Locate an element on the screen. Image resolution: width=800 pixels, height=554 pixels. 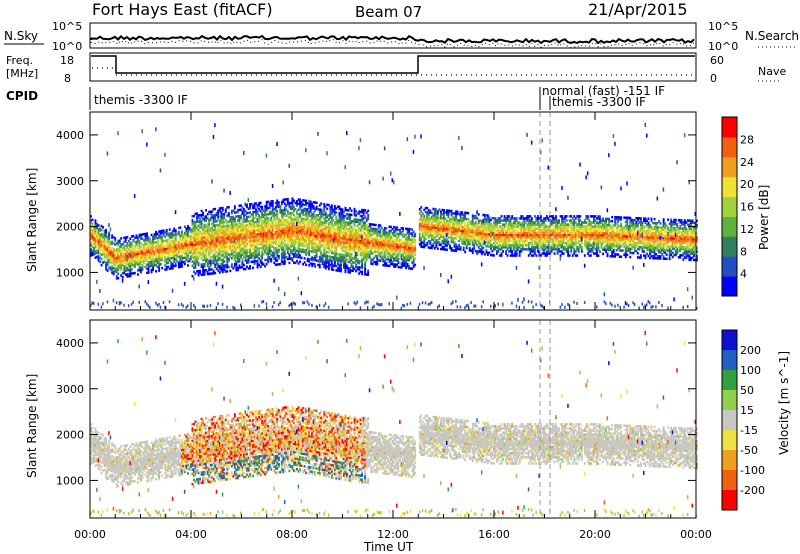
cpid-segment-3: themis -3300 IF is located at coordinates (599, 102).